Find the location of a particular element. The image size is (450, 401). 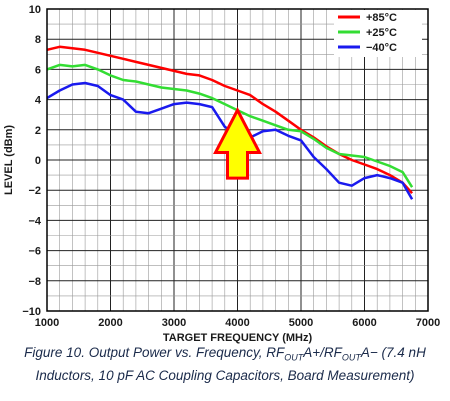

annotation-arrow is located at coordinates (237, 143).